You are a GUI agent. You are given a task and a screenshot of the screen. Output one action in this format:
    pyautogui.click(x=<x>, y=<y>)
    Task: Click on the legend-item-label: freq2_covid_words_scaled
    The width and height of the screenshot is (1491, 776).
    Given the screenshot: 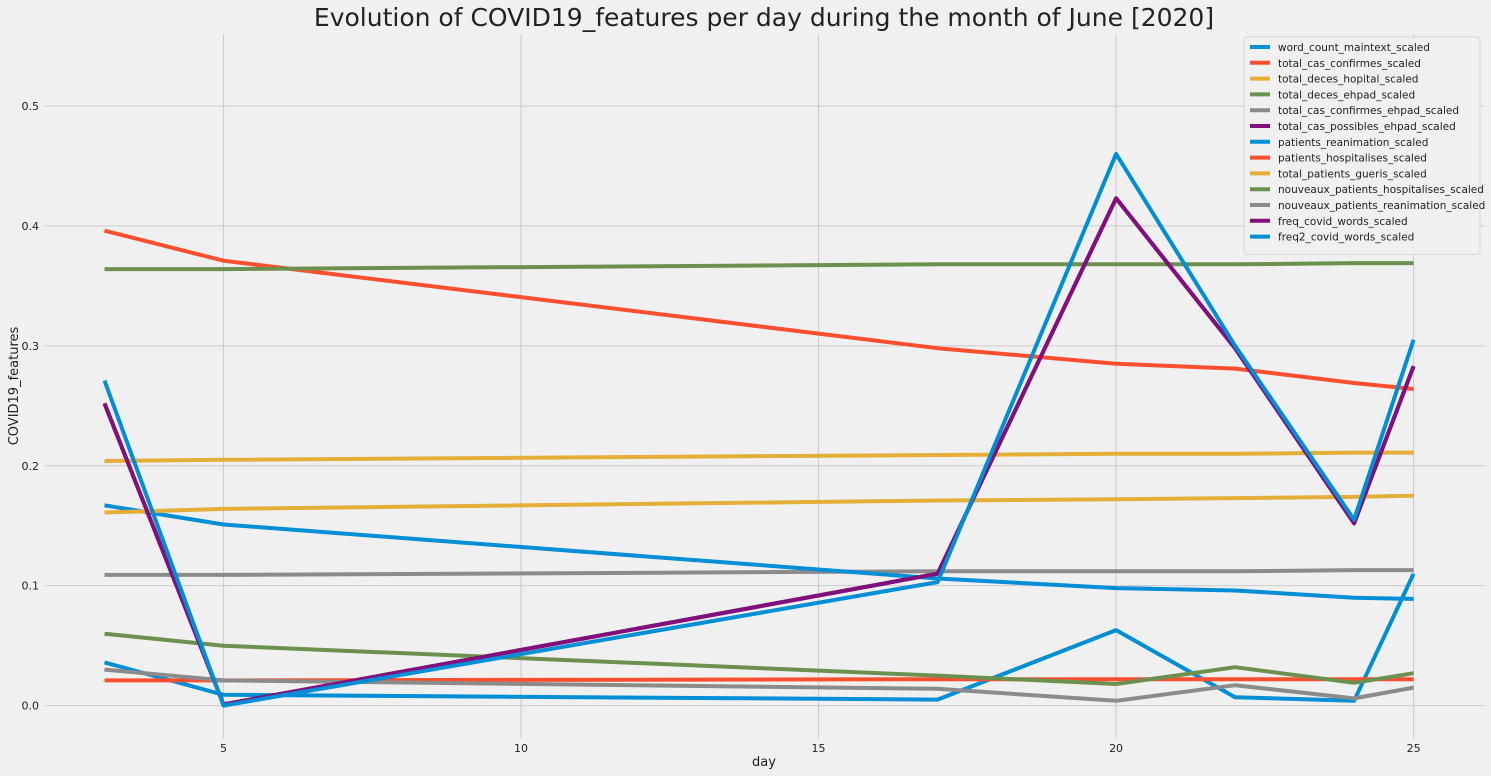 What is the action you would take?
    pyautogui.click(x=1346, y=238)
    